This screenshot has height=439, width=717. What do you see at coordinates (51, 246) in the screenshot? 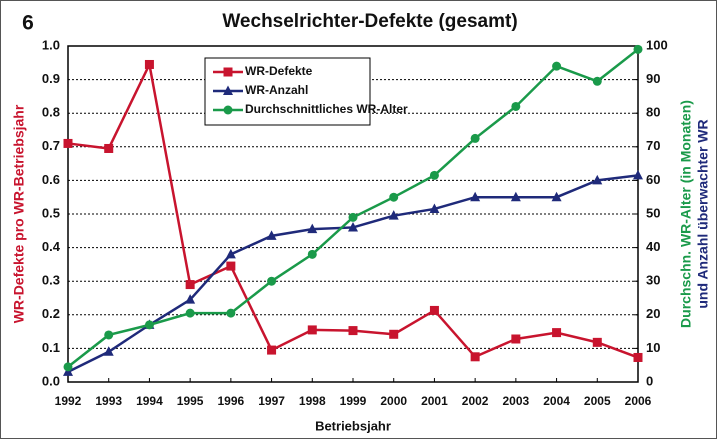
I see `y-tick-label: 0.4` at bounding box center [51, 246].